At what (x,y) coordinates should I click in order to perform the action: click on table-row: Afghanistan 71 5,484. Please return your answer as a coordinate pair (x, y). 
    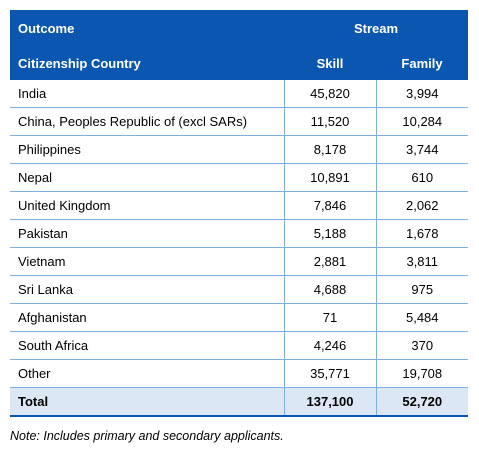
    Looking at the image, I should click on (239, 317).